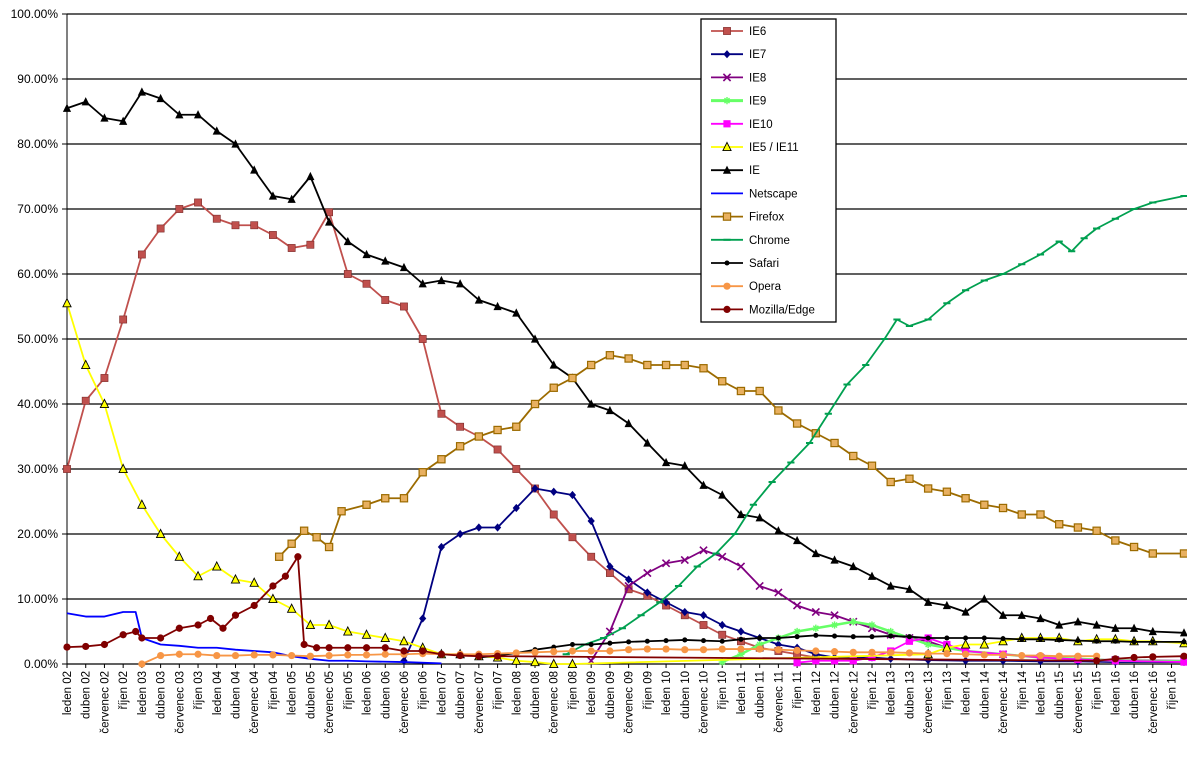 This screenshot has height=761, width=1187. Describe the element at coordinates (929, 702) in the screenshot. I see `x-tick-label: červenec 13` at that location.